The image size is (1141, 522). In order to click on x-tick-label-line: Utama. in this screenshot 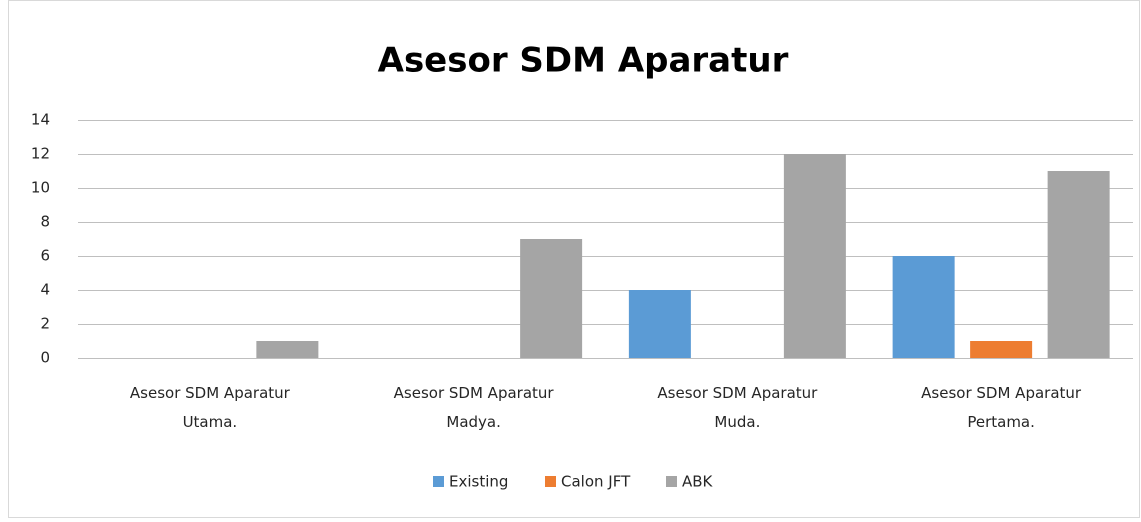, I will do `click(210, 422)`.